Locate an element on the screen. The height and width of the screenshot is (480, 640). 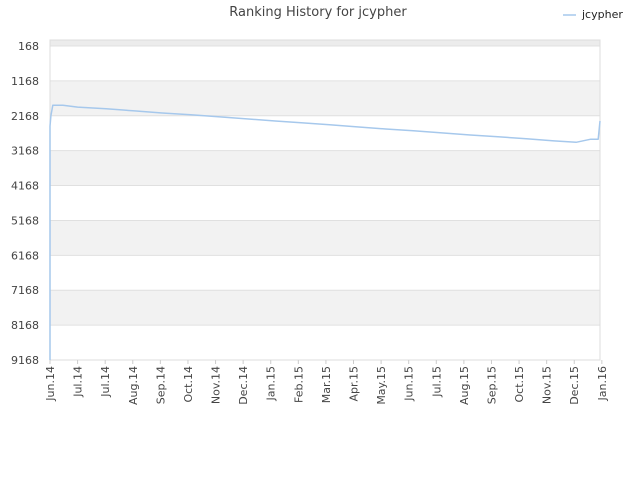
x-tick-label: Aug.15 is located at coordinates (464, 385).